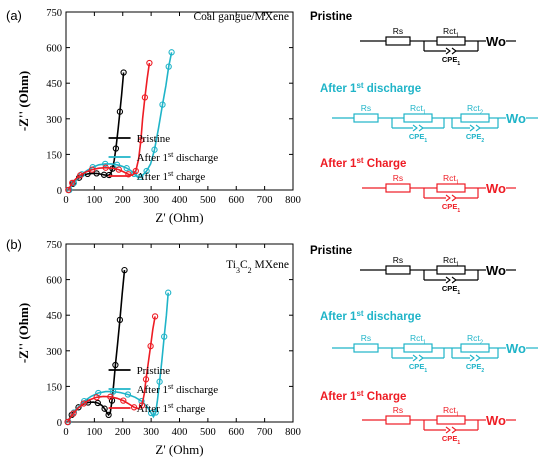 This screenshot has width=550, height=466. I want to click on x-tick-label: 500, so click(208, 432).